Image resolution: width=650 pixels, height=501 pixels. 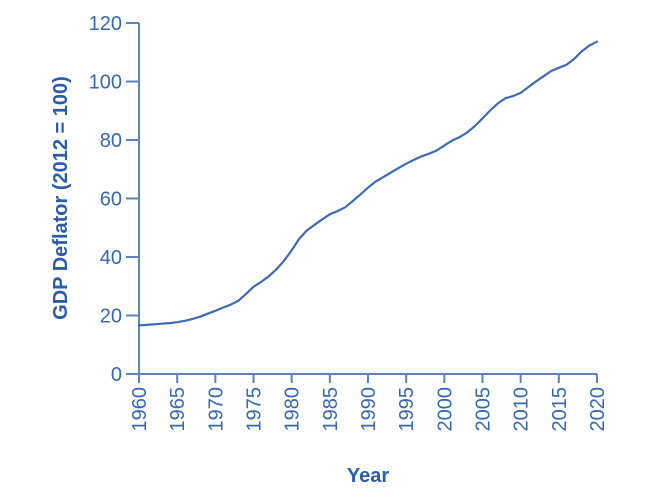 What do you see at coordinates (105, 83) in the screenshot?
I see `y-tick-label: 100` at bounding box center [105, 83].